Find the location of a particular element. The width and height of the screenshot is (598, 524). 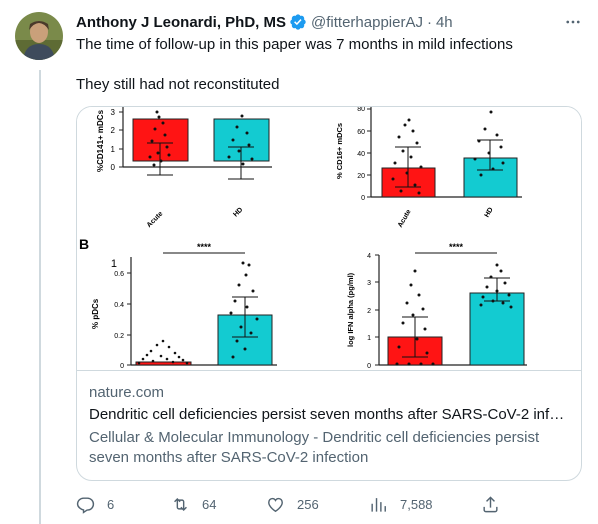

panel-ifn: 4 3 2 1 0 log IFN alpha (pg/ml) **** is located at coordinates (436, 306).